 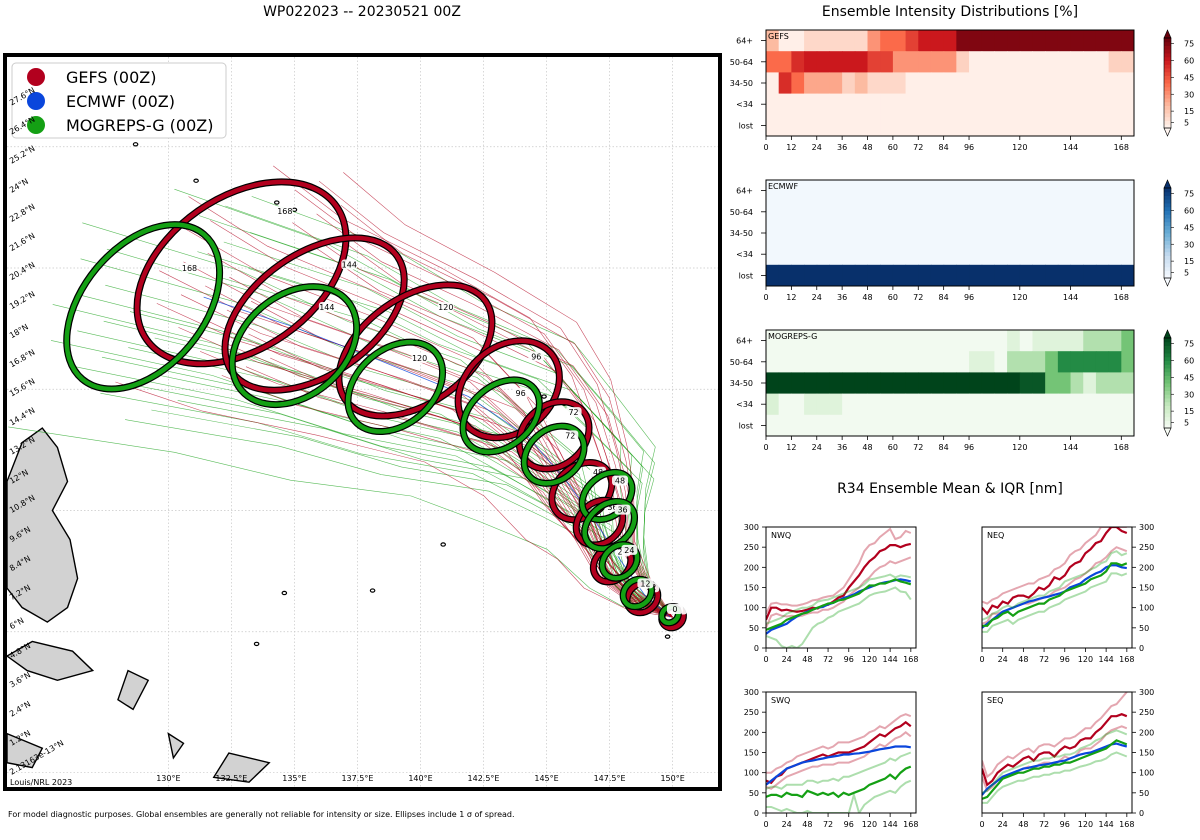 I want to click on gefs-member-track, so click(x=506, y=411).